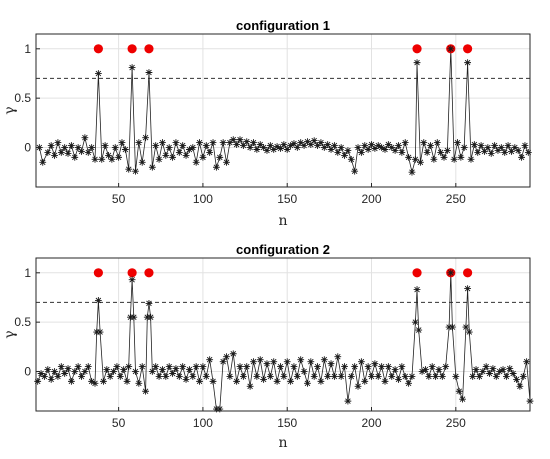 Image resolution: width=550 pixels, height=459 pixels. What do you see at coordinates (287, 199) in the screenshot?
I see `c1-x-tick-label: 150` at bounding box center [287, 199].